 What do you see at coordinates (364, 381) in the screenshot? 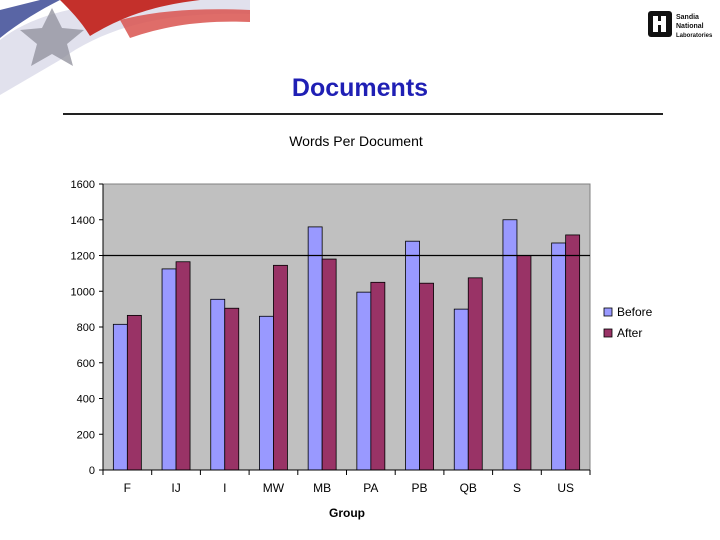
I see `bar-before-pa` at bounding box center [364, 381].